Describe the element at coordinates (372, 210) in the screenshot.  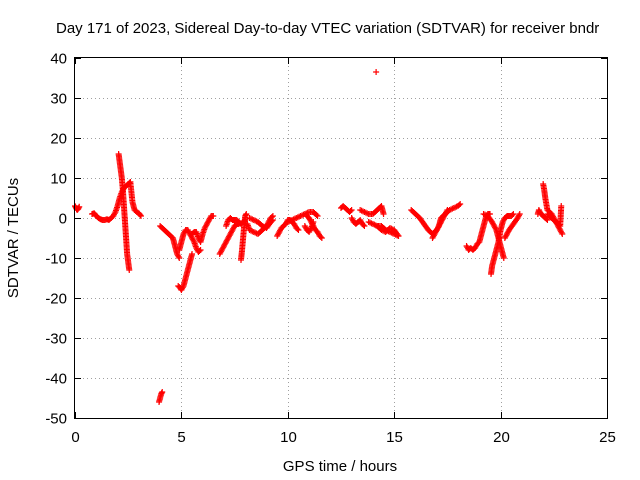
I see `series-arc-13.4` at that location.